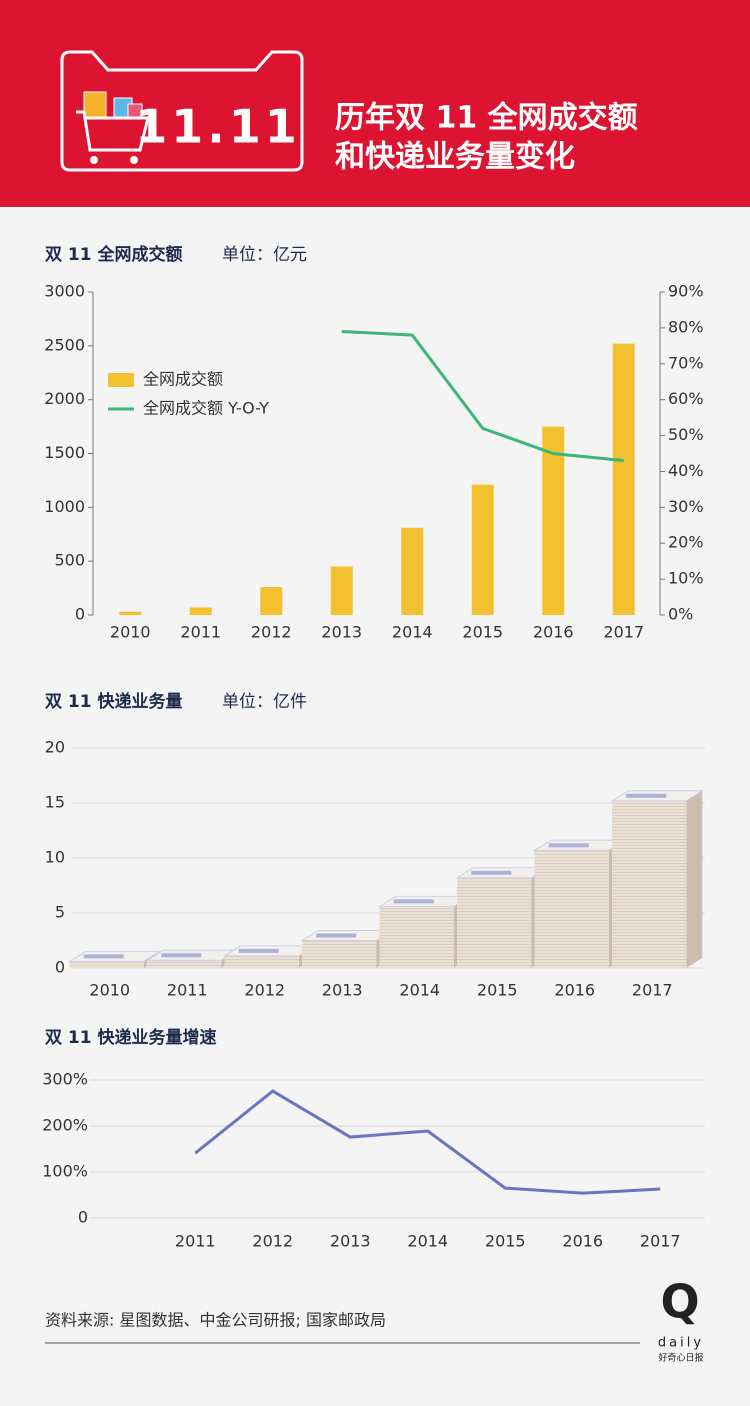  What do you see at coordinates (486, 118) in the screenshot?
I see `page-title: 历年双 11 全网成交额` at bounding box center [486, 118].